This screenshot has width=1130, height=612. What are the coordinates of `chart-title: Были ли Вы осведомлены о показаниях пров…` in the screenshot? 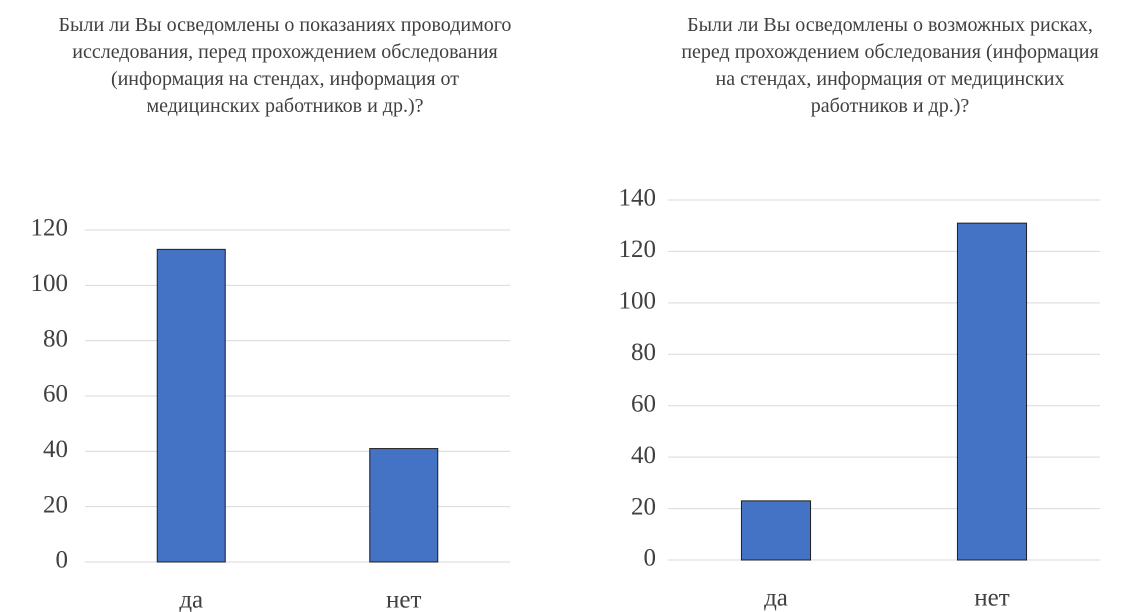 It's located at (285, 65).